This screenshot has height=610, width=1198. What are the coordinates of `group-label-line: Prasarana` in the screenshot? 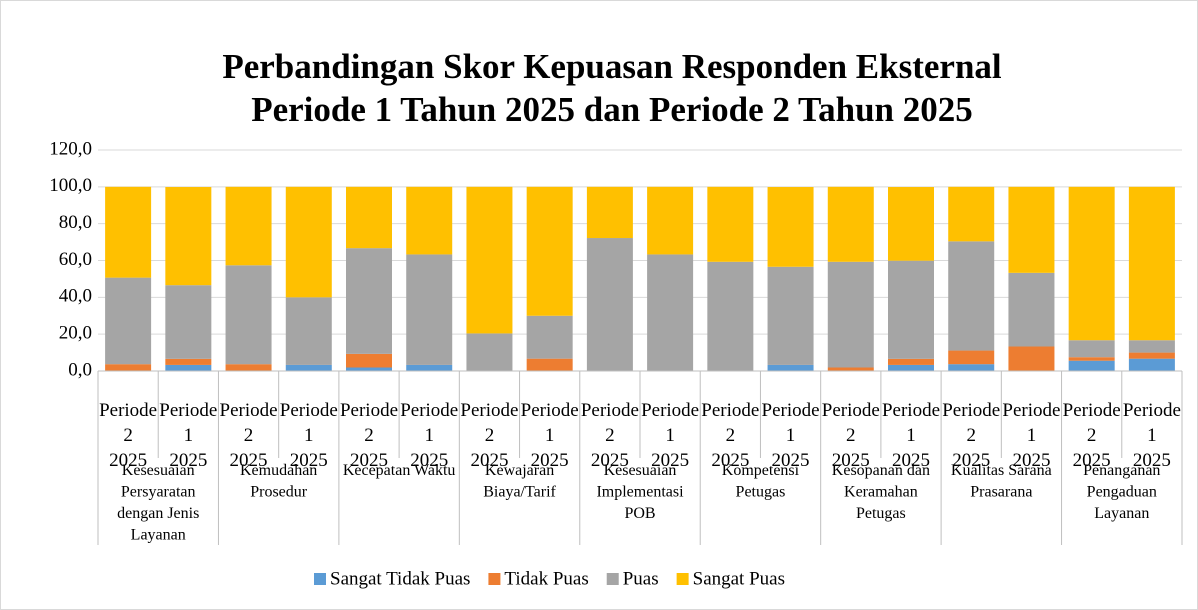 It's located at (1001, 491).